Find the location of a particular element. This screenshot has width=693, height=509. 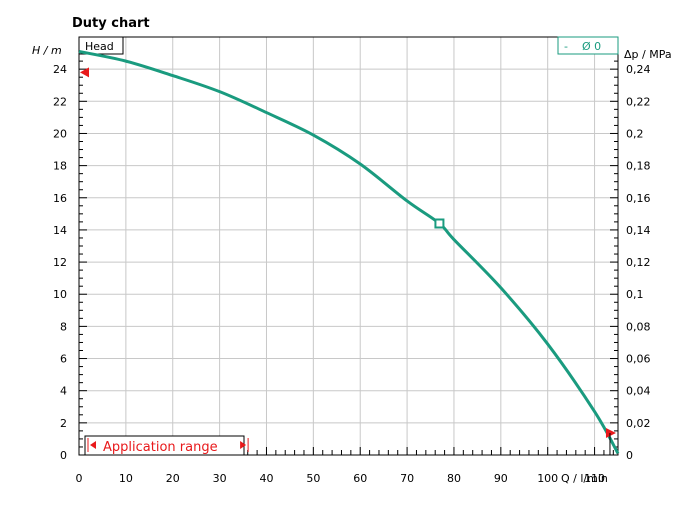

y-tick-label: 0 is located at coordinates (63, 455).